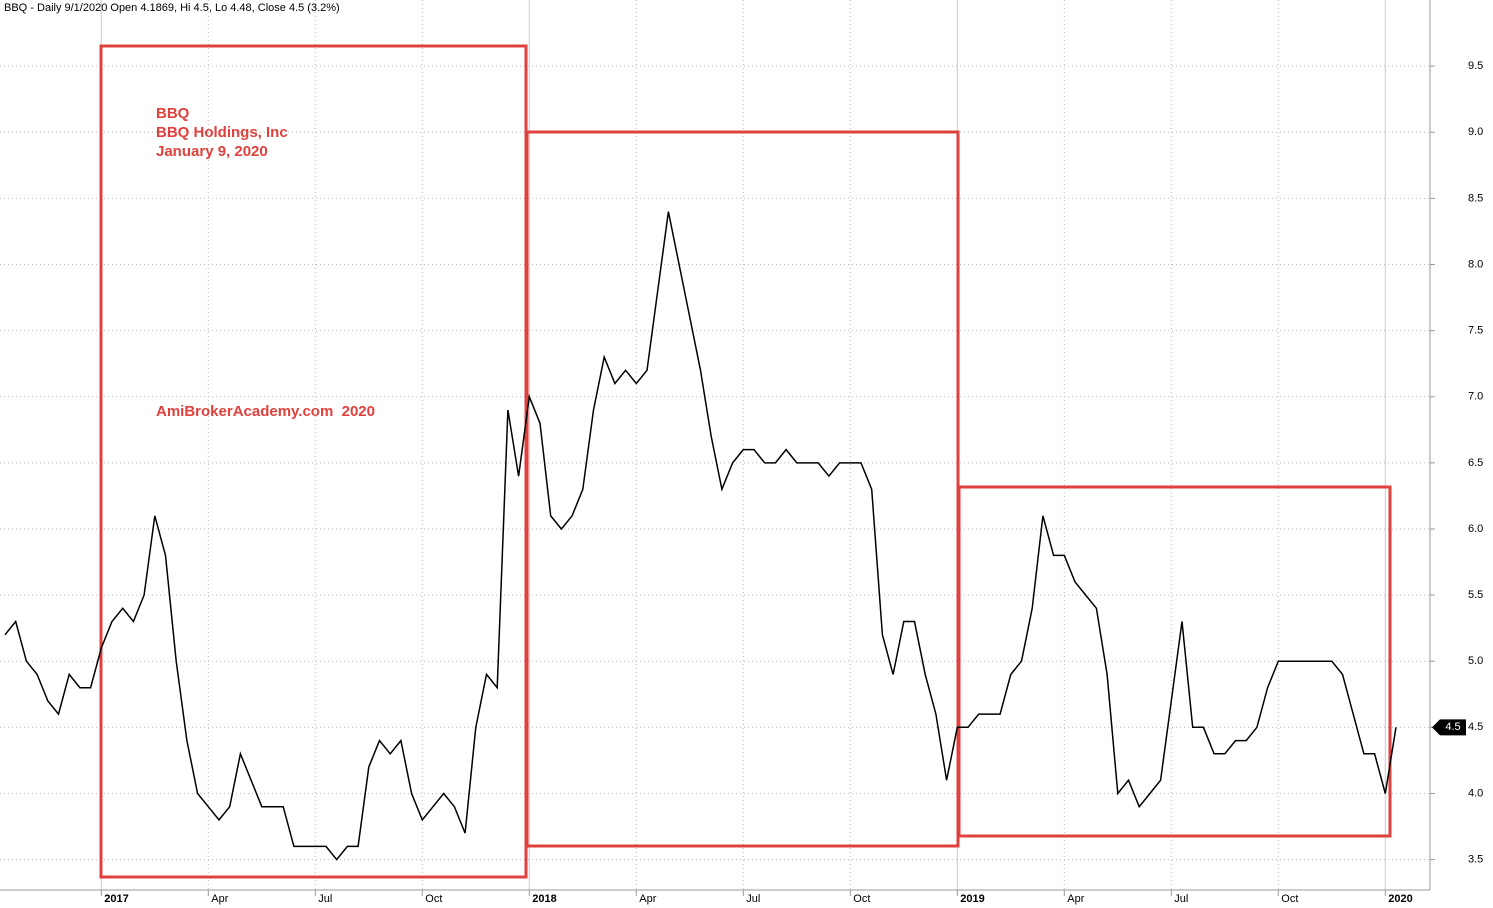 The width and height of the screenshot is (1493, 908). Describe the element at coordinates (1452, 727) in the screenshot. I see `last-price-label: 4.5` at that location.